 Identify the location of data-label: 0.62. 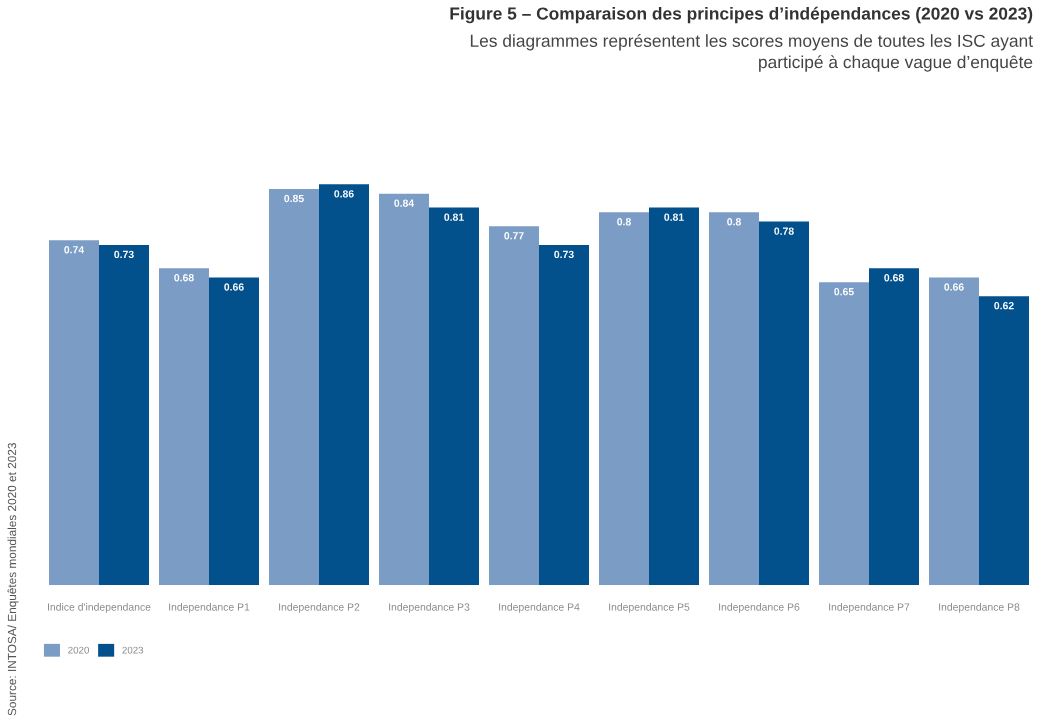
(1004, 305).